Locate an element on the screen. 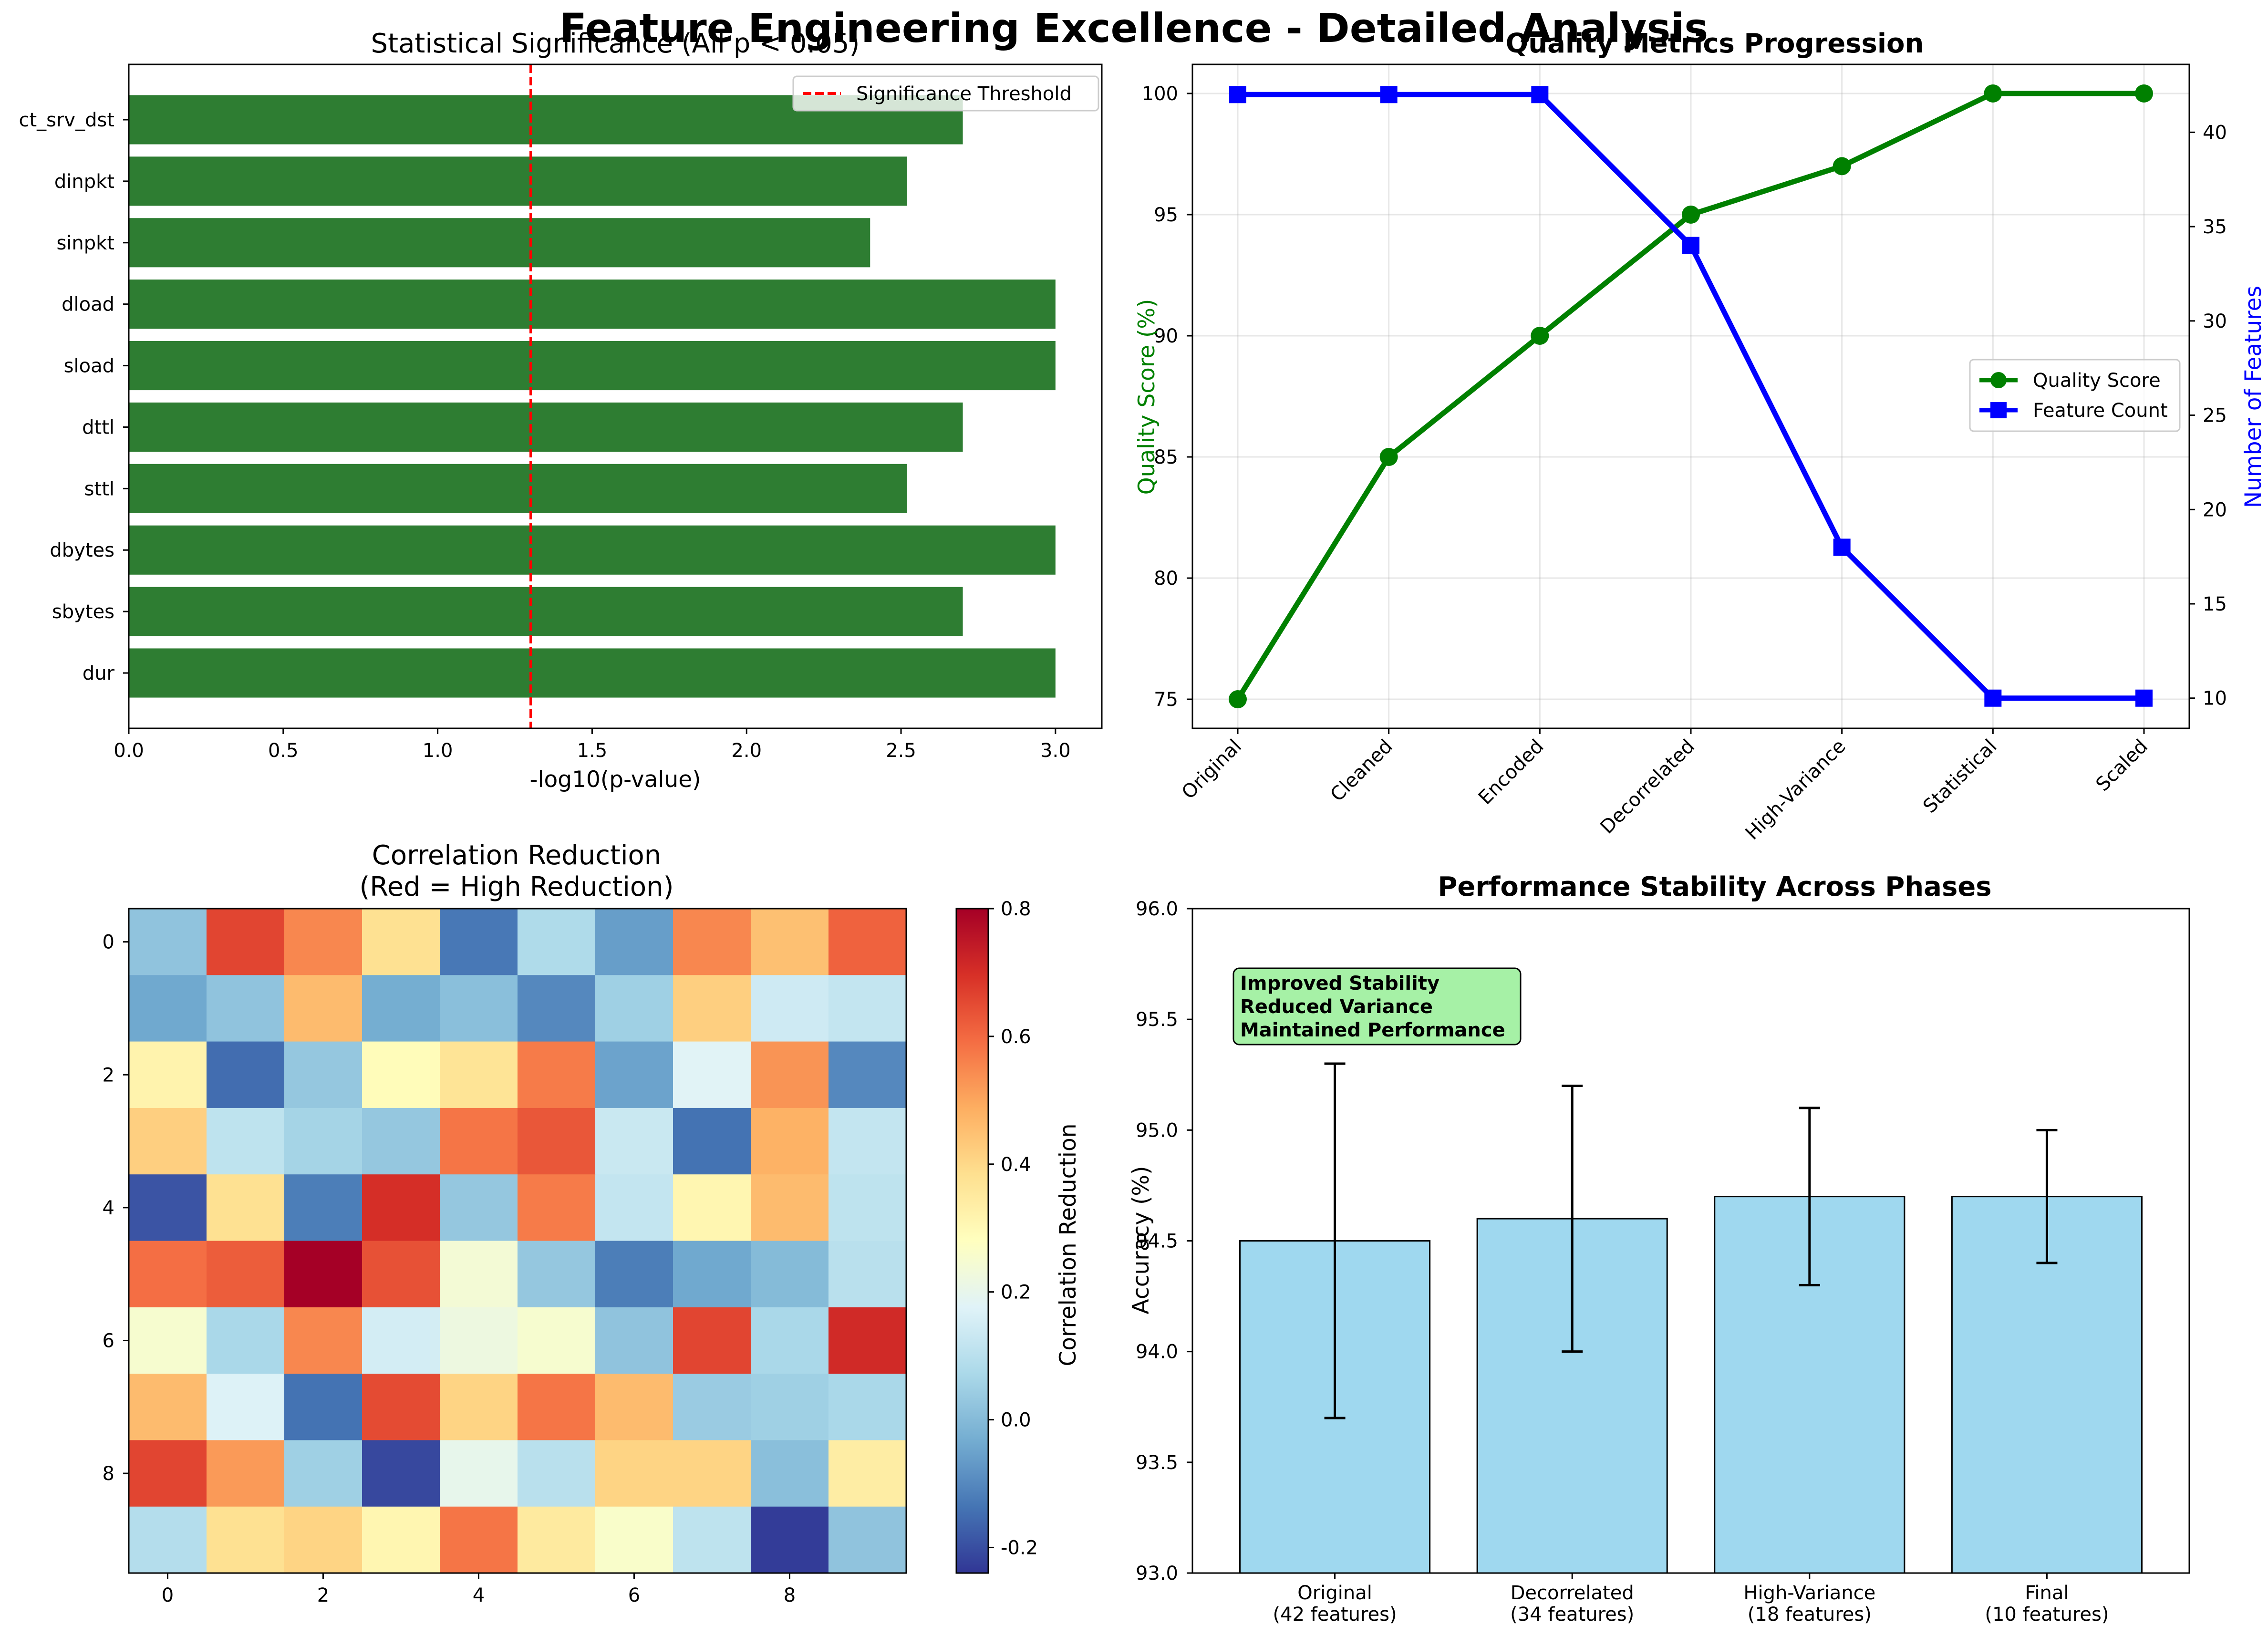 The width and height of the screenshot is (2268, 1636). significance-y-tick-label: dload is located at coordinates (88, 305).